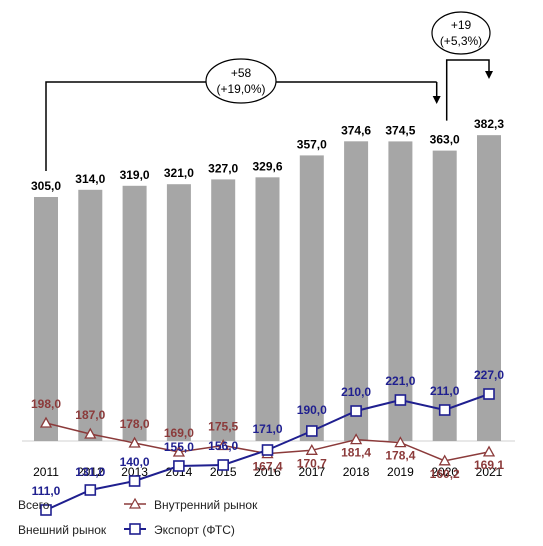 This screenshot has width=543, height=546. I want to click on label-export: 111,0, so click(46, 491).